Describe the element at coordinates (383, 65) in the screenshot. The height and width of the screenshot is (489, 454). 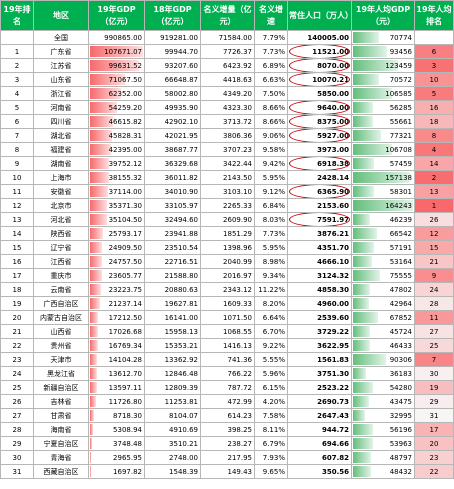
I see `per-capita-cell: 123459` at that location.